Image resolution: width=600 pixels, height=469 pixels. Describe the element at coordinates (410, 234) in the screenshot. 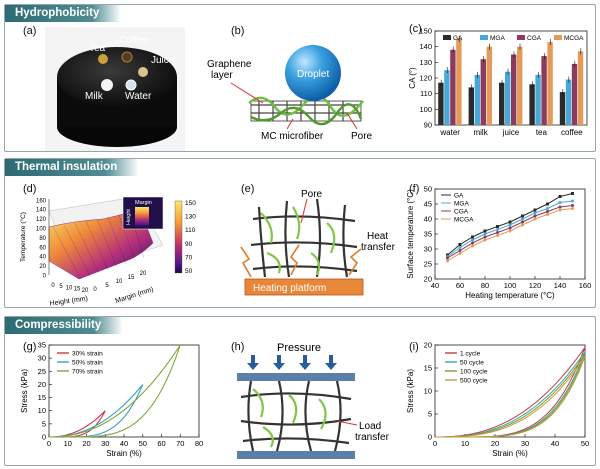

I see `y-axis-label: Surface temperature (°C)` at that location.